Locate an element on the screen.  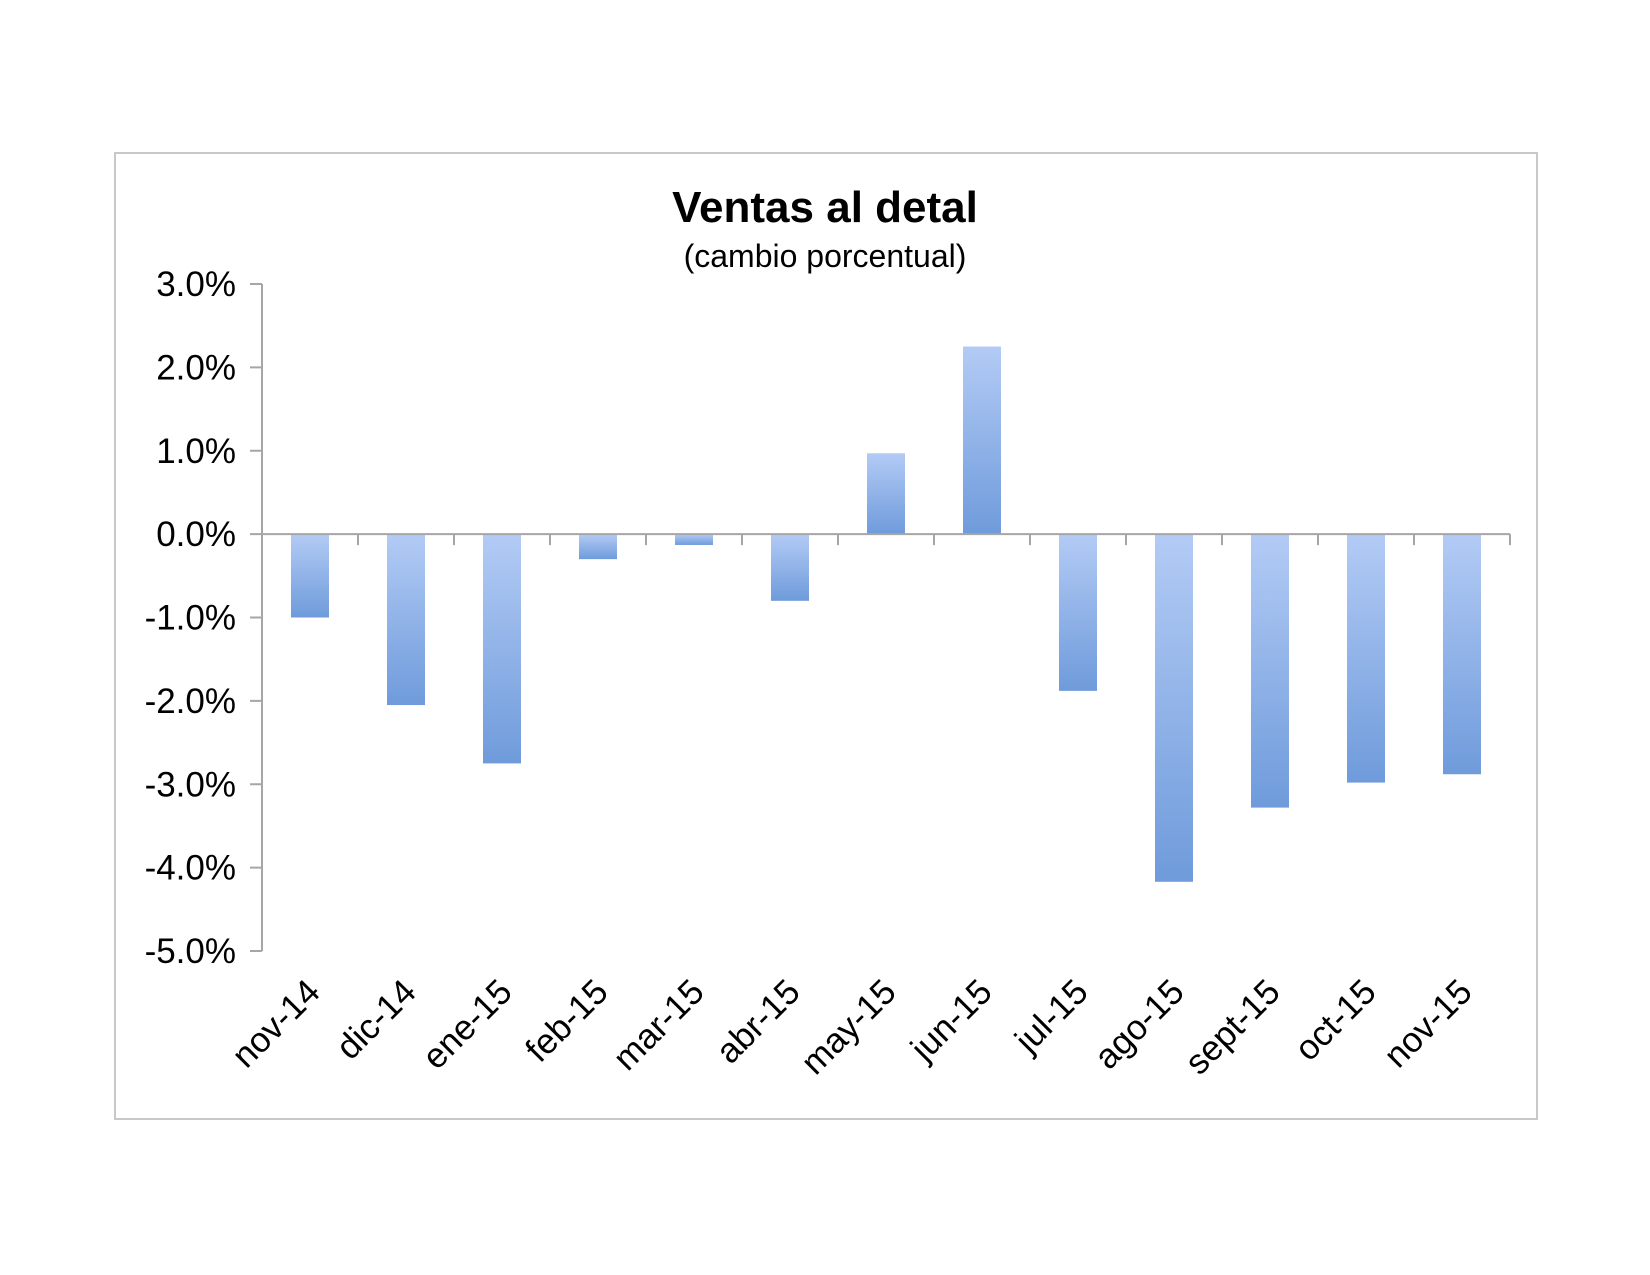
y-tick-label: 3.0% is located at coordinates (196, 284).